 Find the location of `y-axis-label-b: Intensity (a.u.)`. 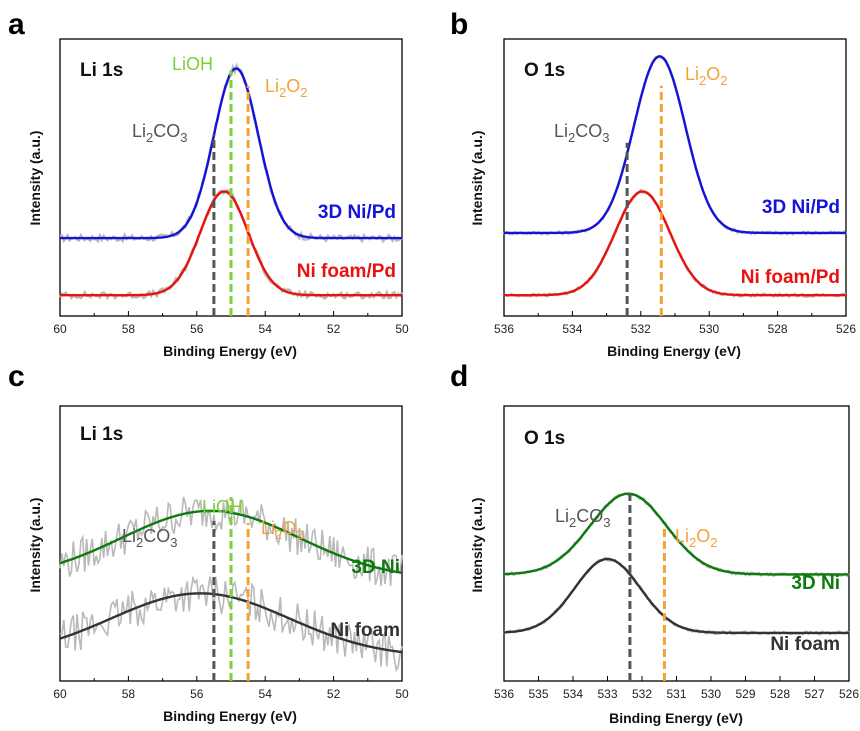

y-axis-label-b: Intensity (a.u.) is located at coordinates (477, 178).